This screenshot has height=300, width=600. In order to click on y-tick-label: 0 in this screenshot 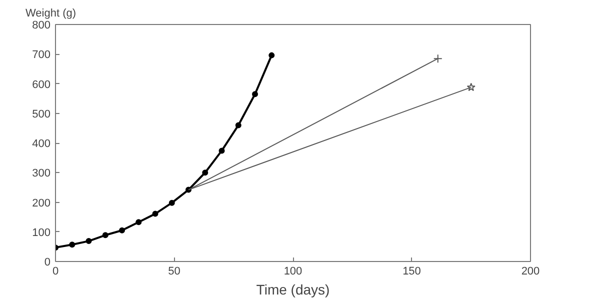, I will do `click(47, 262)`.